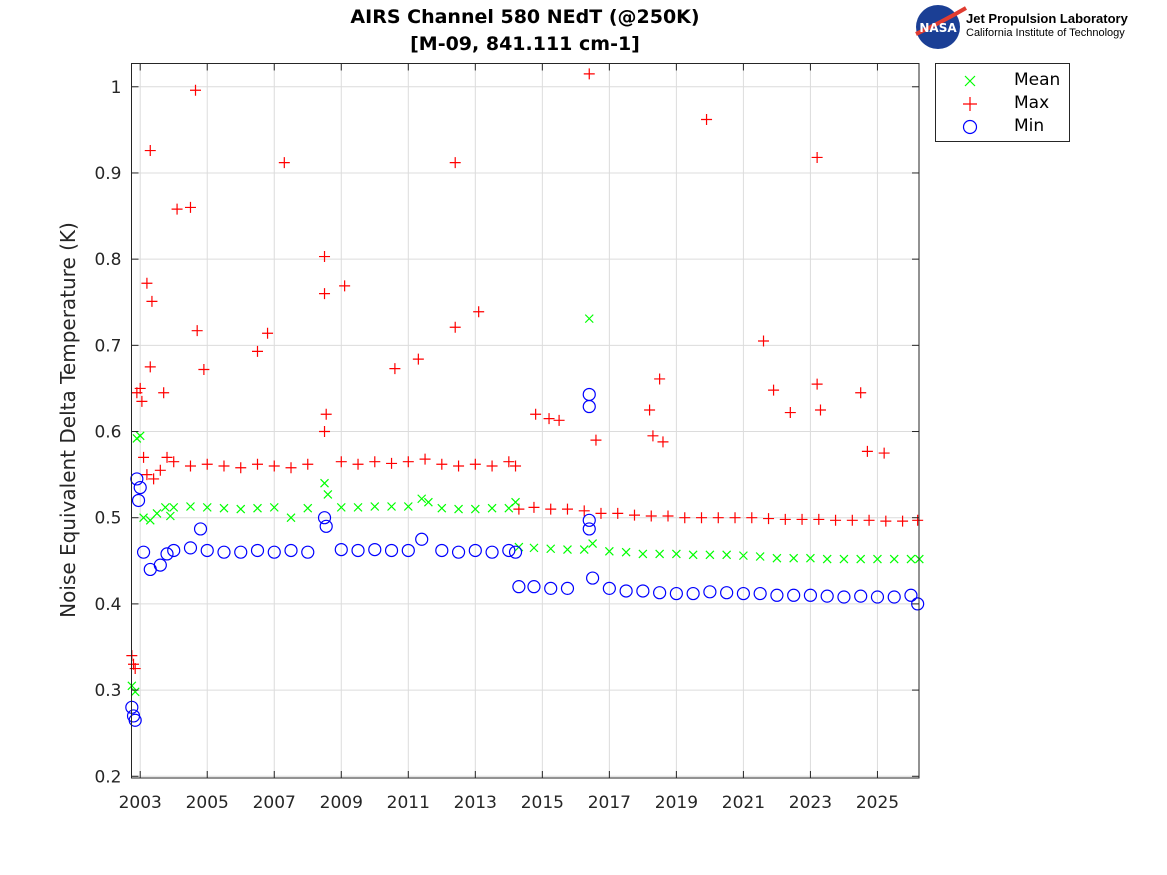 The height and width of the screenshot is (875, 1167). Describe the element at coordinates (140, 803) in the screenshot. I see `x-tick-label: 2003` at that location.